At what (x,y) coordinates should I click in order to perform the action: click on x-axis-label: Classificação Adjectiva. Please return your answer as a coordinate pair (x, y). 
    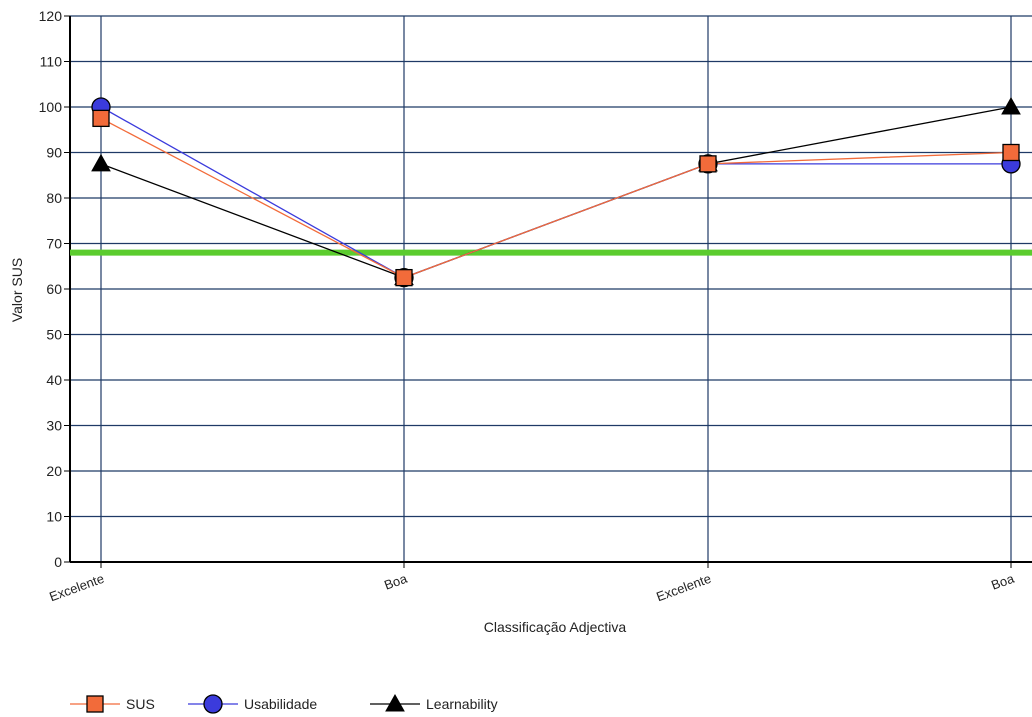
    Looking at the image, I should click on (555, 627).